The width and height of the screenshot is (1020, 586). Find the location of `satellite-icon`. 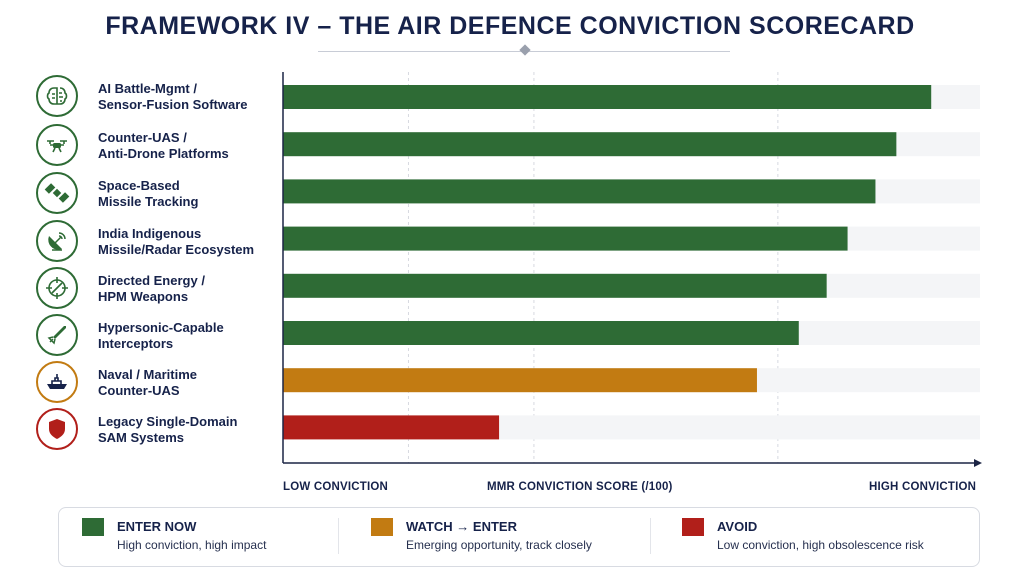

satellite-icon is located at coordinates (57, 193).